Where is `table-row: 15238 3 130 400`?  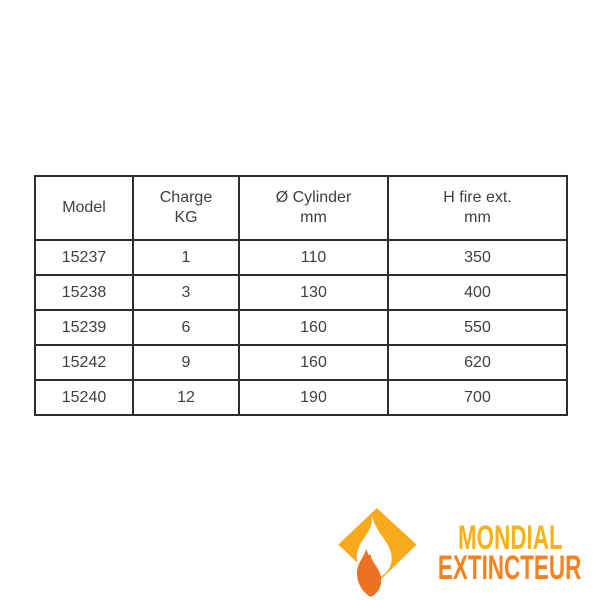
table-row: 15238 3 130 400 is located at coordinates (301, 292).